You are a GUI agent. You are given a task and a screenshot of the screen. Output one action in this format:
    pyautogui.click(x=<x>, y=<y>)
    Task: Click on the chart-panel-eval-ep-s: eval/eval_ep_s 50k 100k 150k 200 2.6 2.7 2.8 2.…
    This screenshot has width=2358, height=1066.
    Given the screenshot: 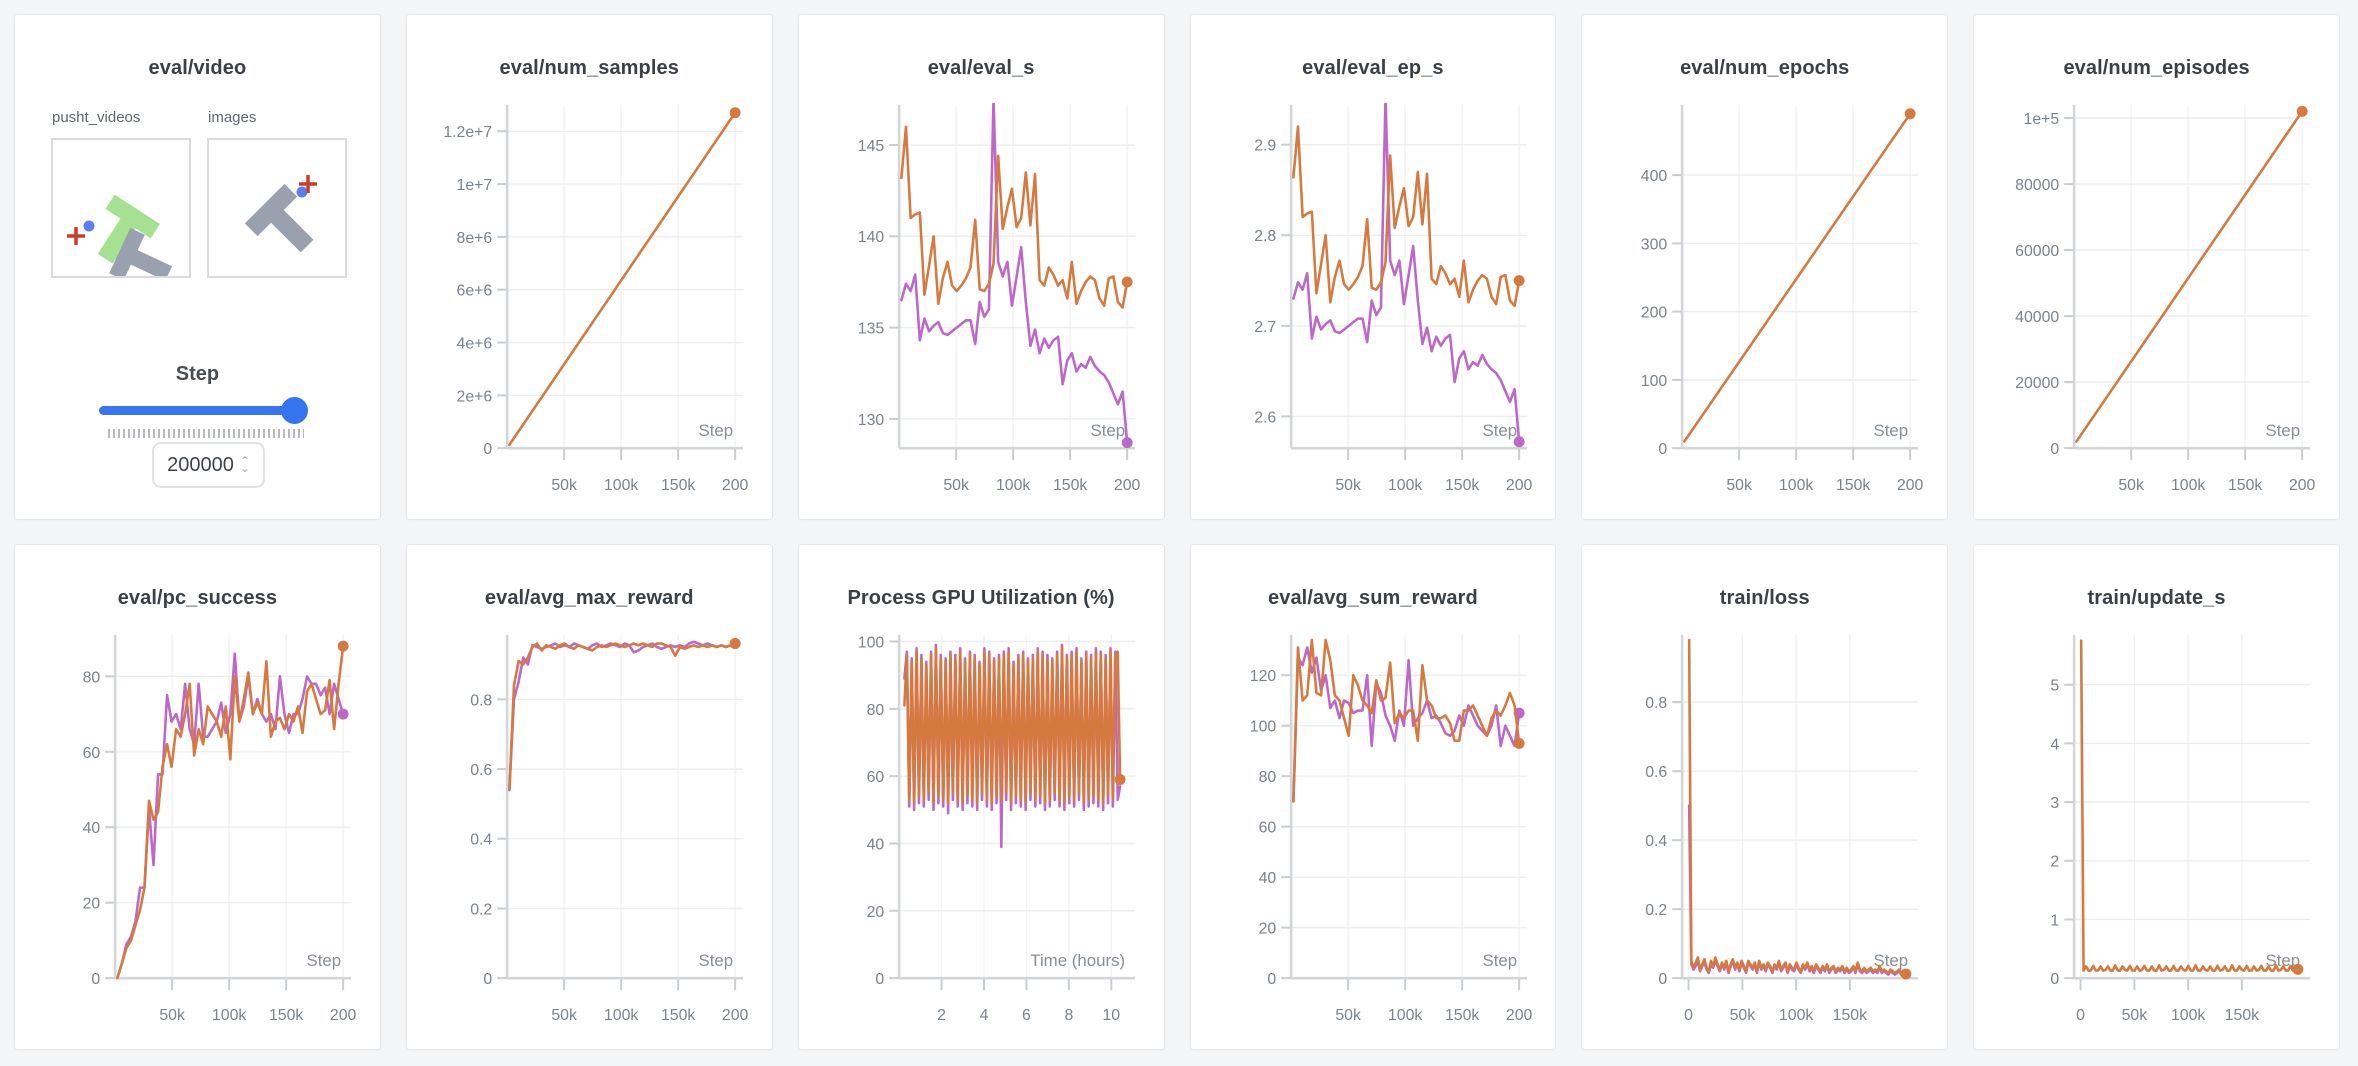 What is the action you would take?
    pyautogui.click(x=1373, y=267)
    